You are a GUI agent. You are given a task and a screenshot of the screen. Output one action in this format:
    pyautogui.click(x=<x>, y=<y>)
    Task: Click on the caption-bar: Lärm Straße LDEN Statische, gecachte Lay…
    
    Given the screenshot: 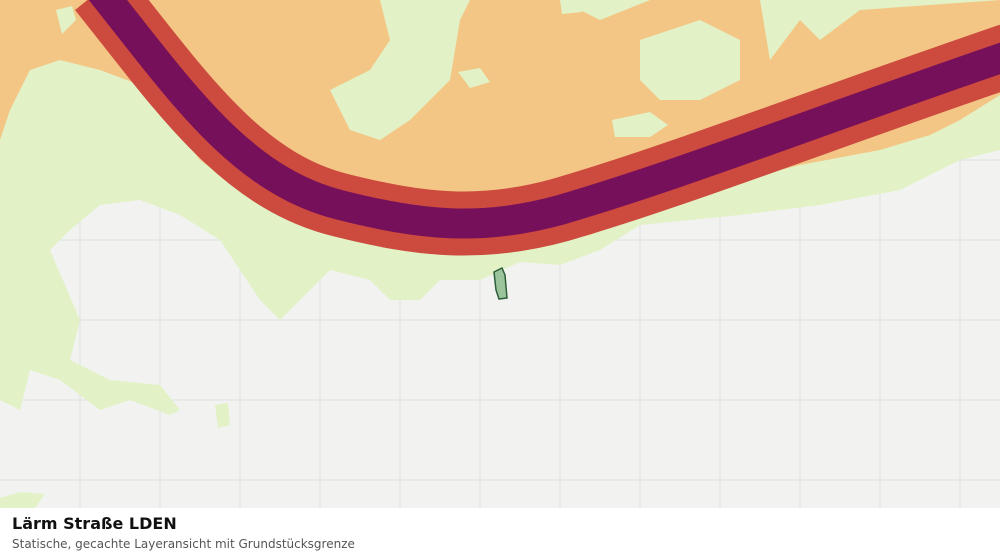 What is the action you would take?
    pyautogui.click(x=500, y=534)
    